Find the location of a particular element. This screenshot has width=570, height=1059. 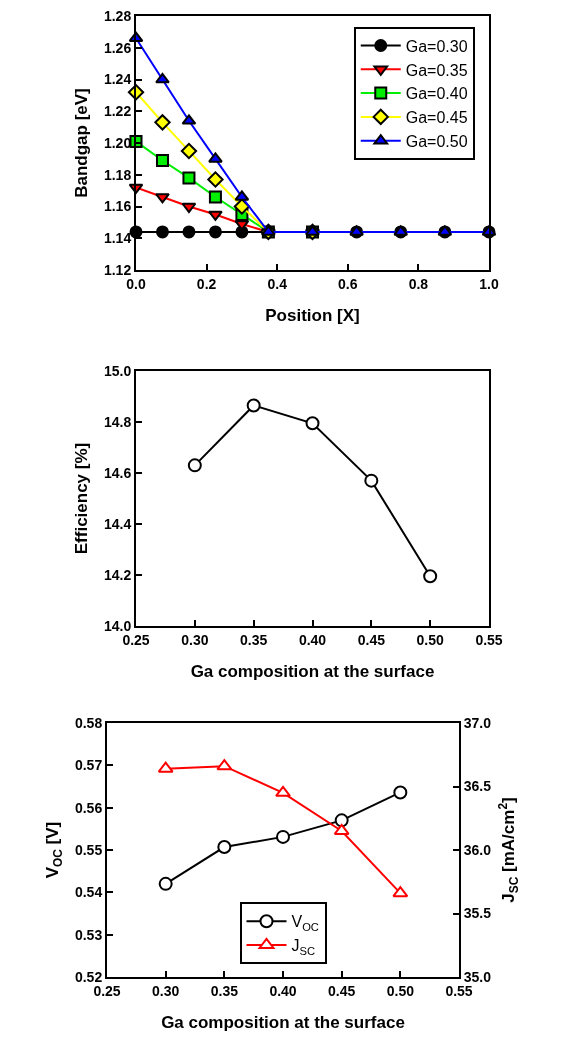

y2-tick-label: 37.0 is located at coordinates (477, 722).